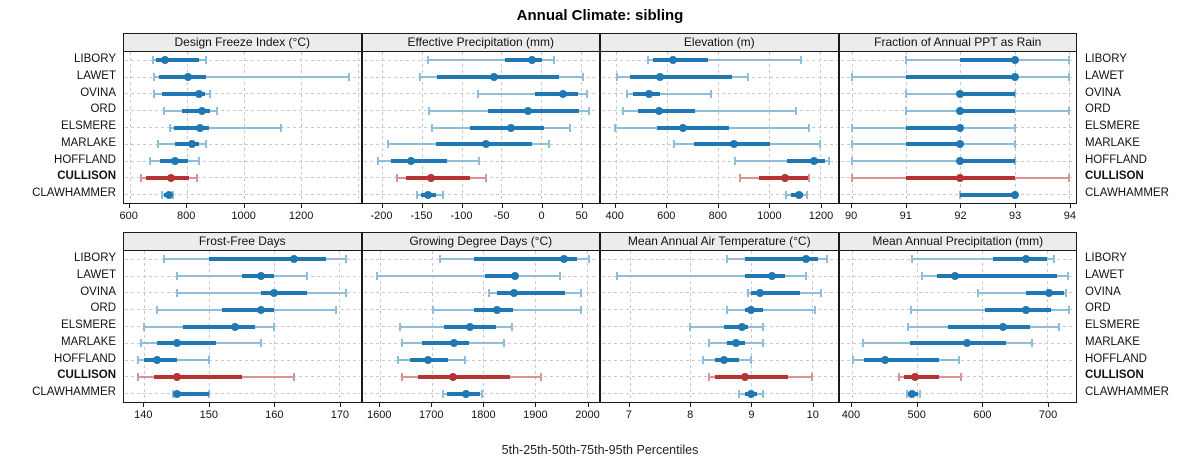 The width and height of the screenshot is (1200, 475). What do you see at coordinates (431, 415) in the screenshot?
I see `axis-tick-label: 1700` at bounding box center [431, 415].